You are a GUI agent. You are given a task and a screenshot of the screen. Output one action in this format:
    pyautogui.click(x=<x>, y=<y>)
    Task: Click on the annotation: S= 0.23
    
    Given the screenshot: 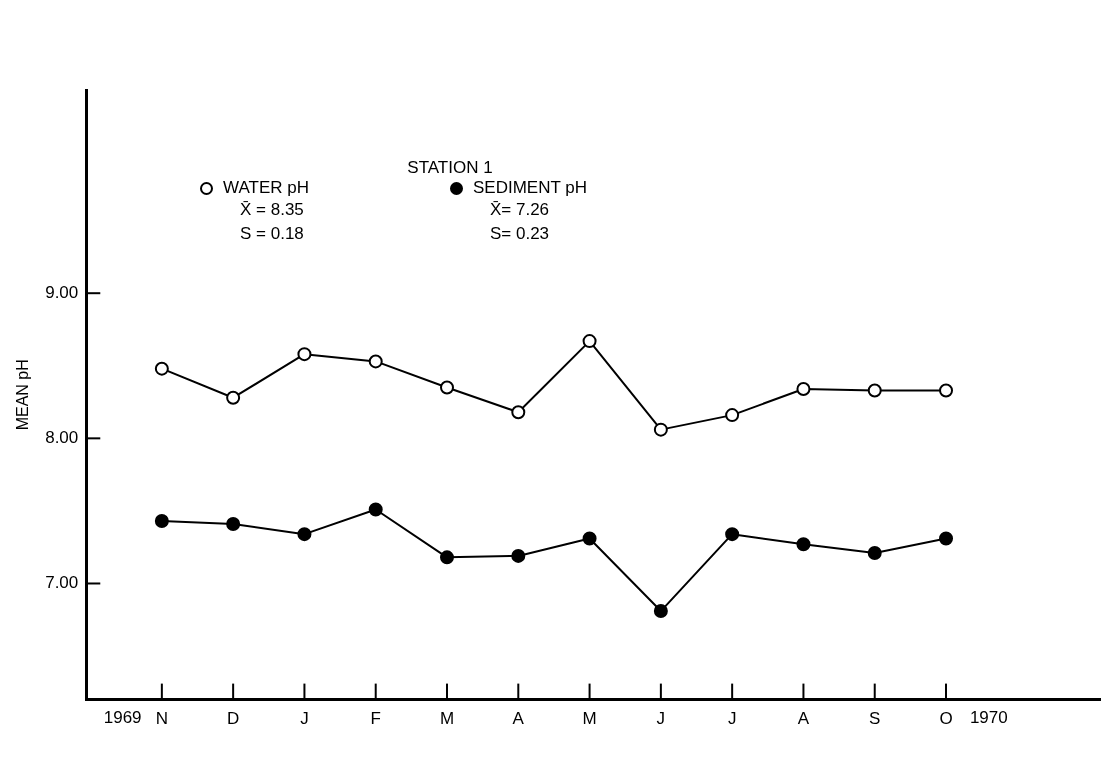 What is the action you would take?
    pyautogui.click(x=520, y=234)
    